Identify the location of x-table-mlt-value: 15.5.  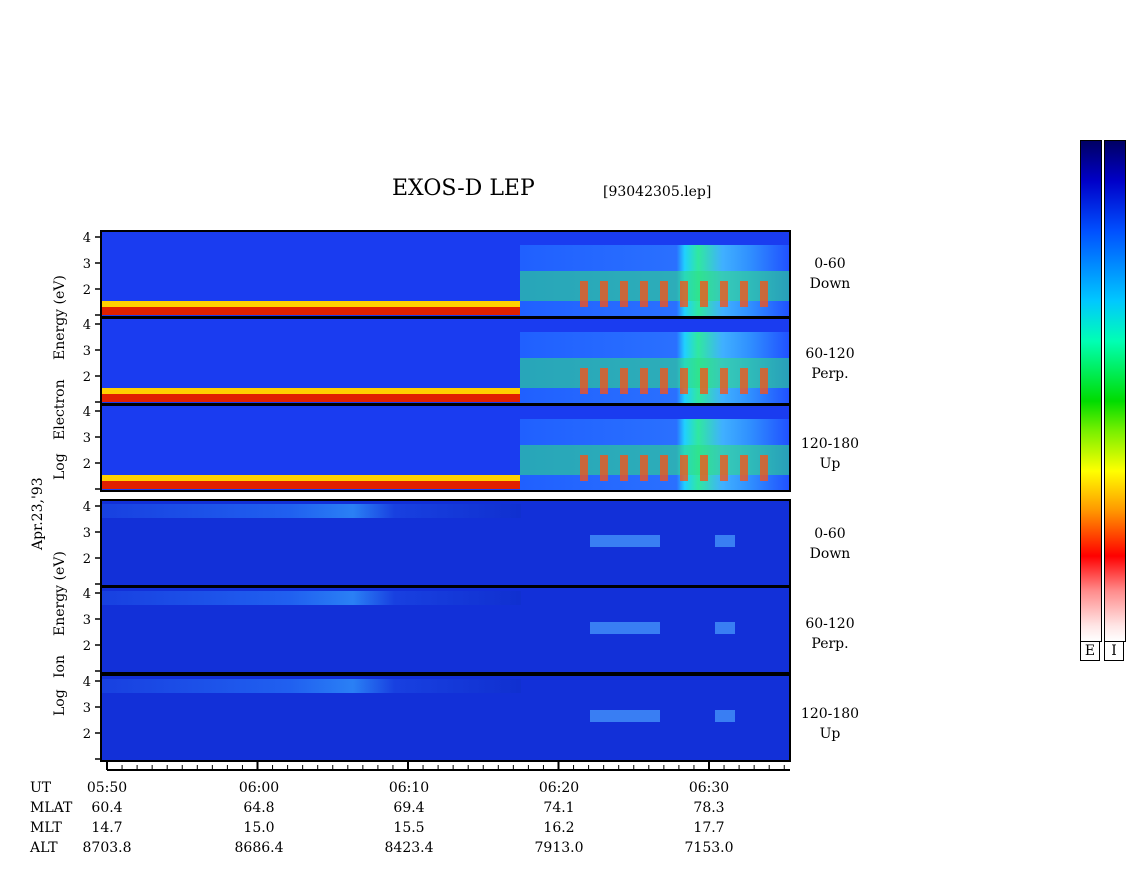
(409, 828).